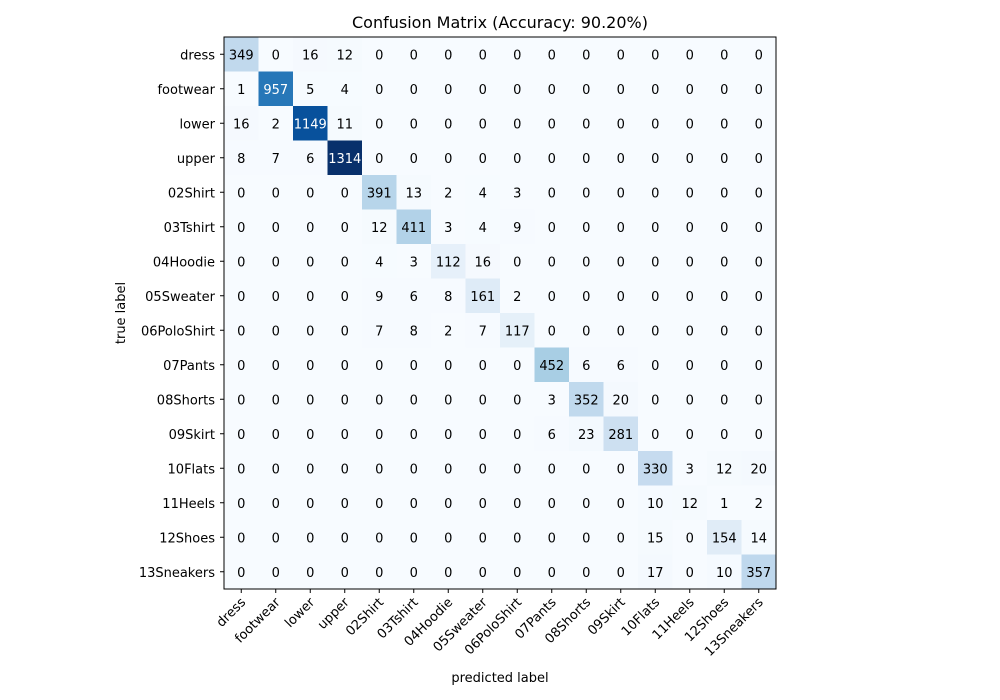 The width and height of the screenshot is (1000, 700). I want to click on y-tick-label: 04Hoodie, so click(184, 262).